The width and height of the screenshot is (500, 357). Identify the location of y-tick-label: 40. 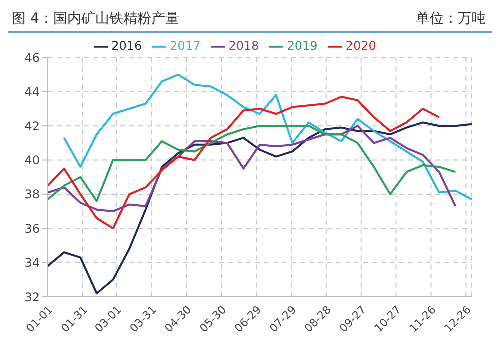
(32, 161).